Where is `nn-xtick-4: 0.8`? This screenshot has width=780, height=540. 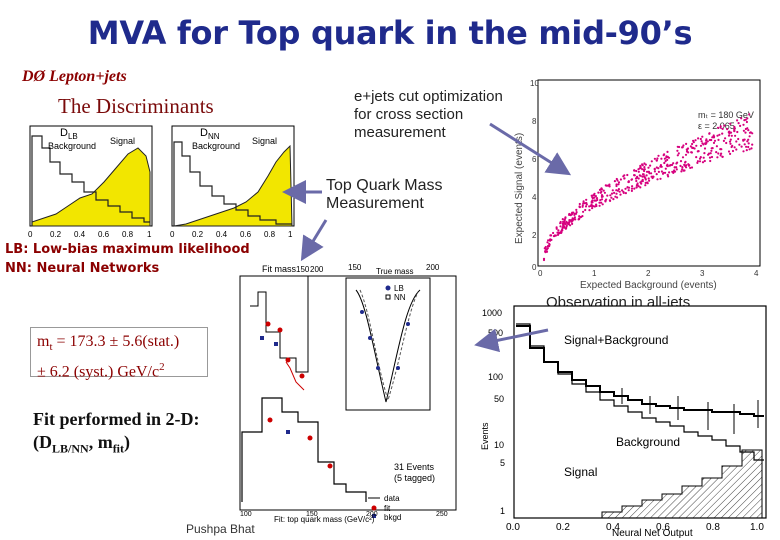 nn-xtick-4: 0.8 is located at coordinates (713, 527).